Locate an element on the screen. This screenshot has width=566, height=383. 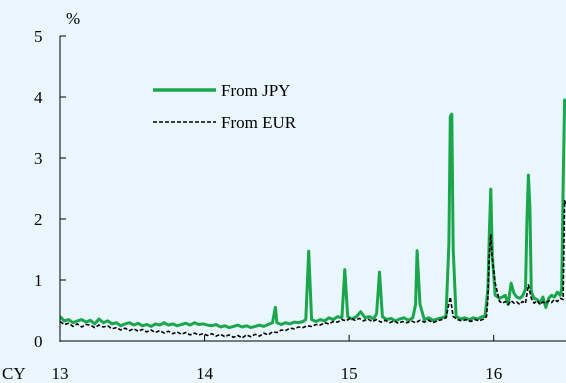
x-axis-ticks: 13 14 15 16 is located at coordinates (277, 359).